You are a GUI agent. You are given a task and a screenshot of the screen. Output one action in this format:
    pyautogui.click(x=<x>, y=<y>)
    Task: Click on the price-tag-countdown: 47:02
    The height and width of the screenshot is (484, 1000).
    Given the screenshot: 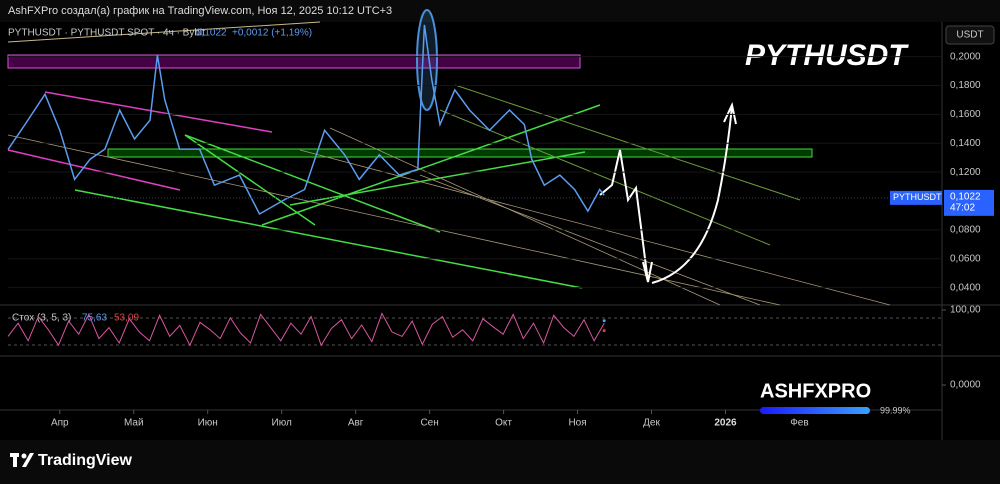 What is the action you would take?
    pyautogui.click(x=962, y=208)
    